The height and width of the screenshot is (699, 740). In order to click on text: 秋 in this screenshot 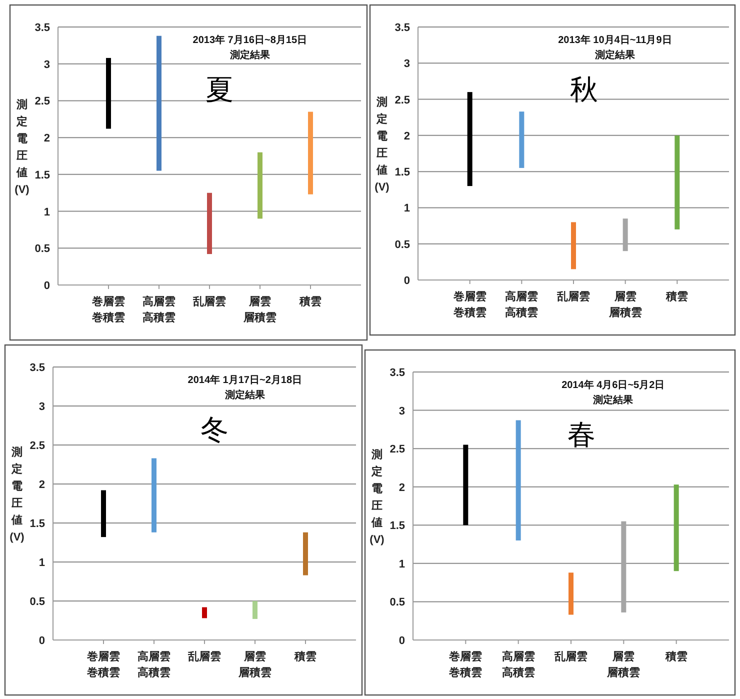, I will do `click(584, 89)`.